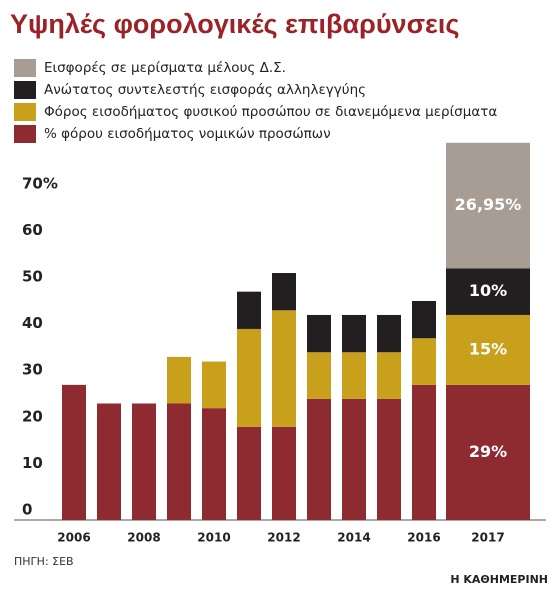  I want to click on source: ΠΗΓΗ: ΣΕΒ, so click(44, 561).